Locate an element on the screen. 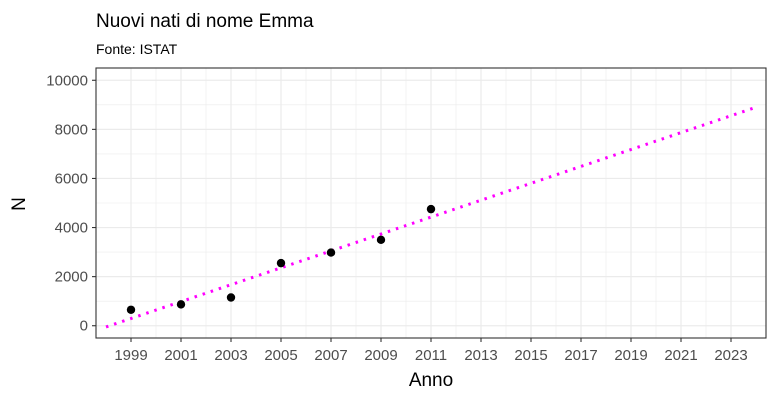 The width and height of the screenshot is (780, 400). chart-title: Nuovi nati di nome Emma is located at coordinates (205, 21).